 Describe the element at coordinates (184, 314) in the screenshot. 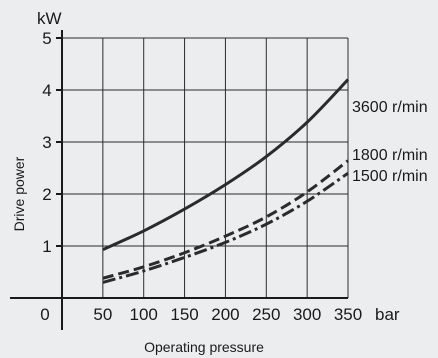

I see `x-tick-label-150: 150` at that location.